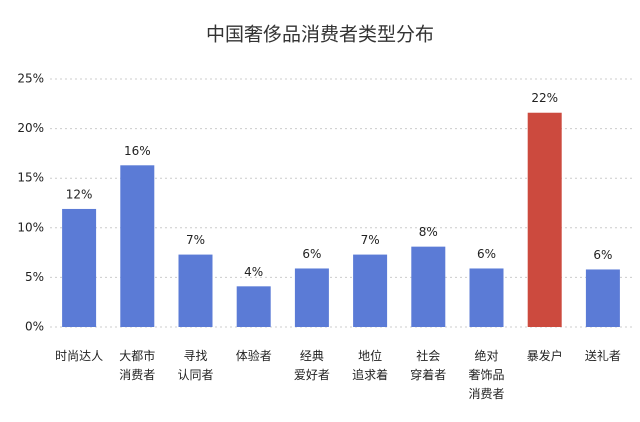 The height and width of the screenshot is (422, 640). What do you see at coordinates (370, 365) in the screenshot?
I see `x-tick-label: 地位追求着` at bounding box center [370, 365].